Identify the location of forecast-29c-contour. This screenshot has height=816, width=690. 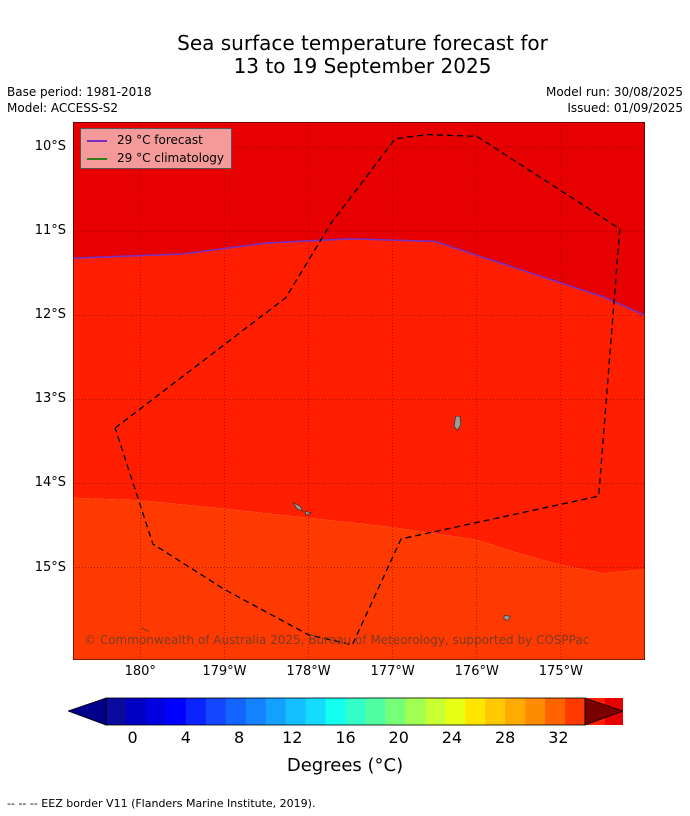
(359, 277).